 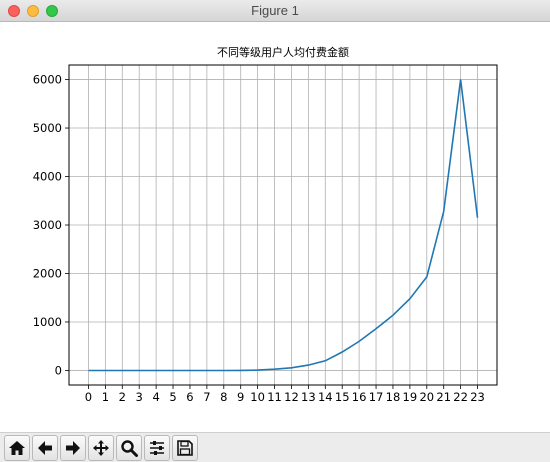 I want to click on magnifier-icon, so click(x=129, y=448).